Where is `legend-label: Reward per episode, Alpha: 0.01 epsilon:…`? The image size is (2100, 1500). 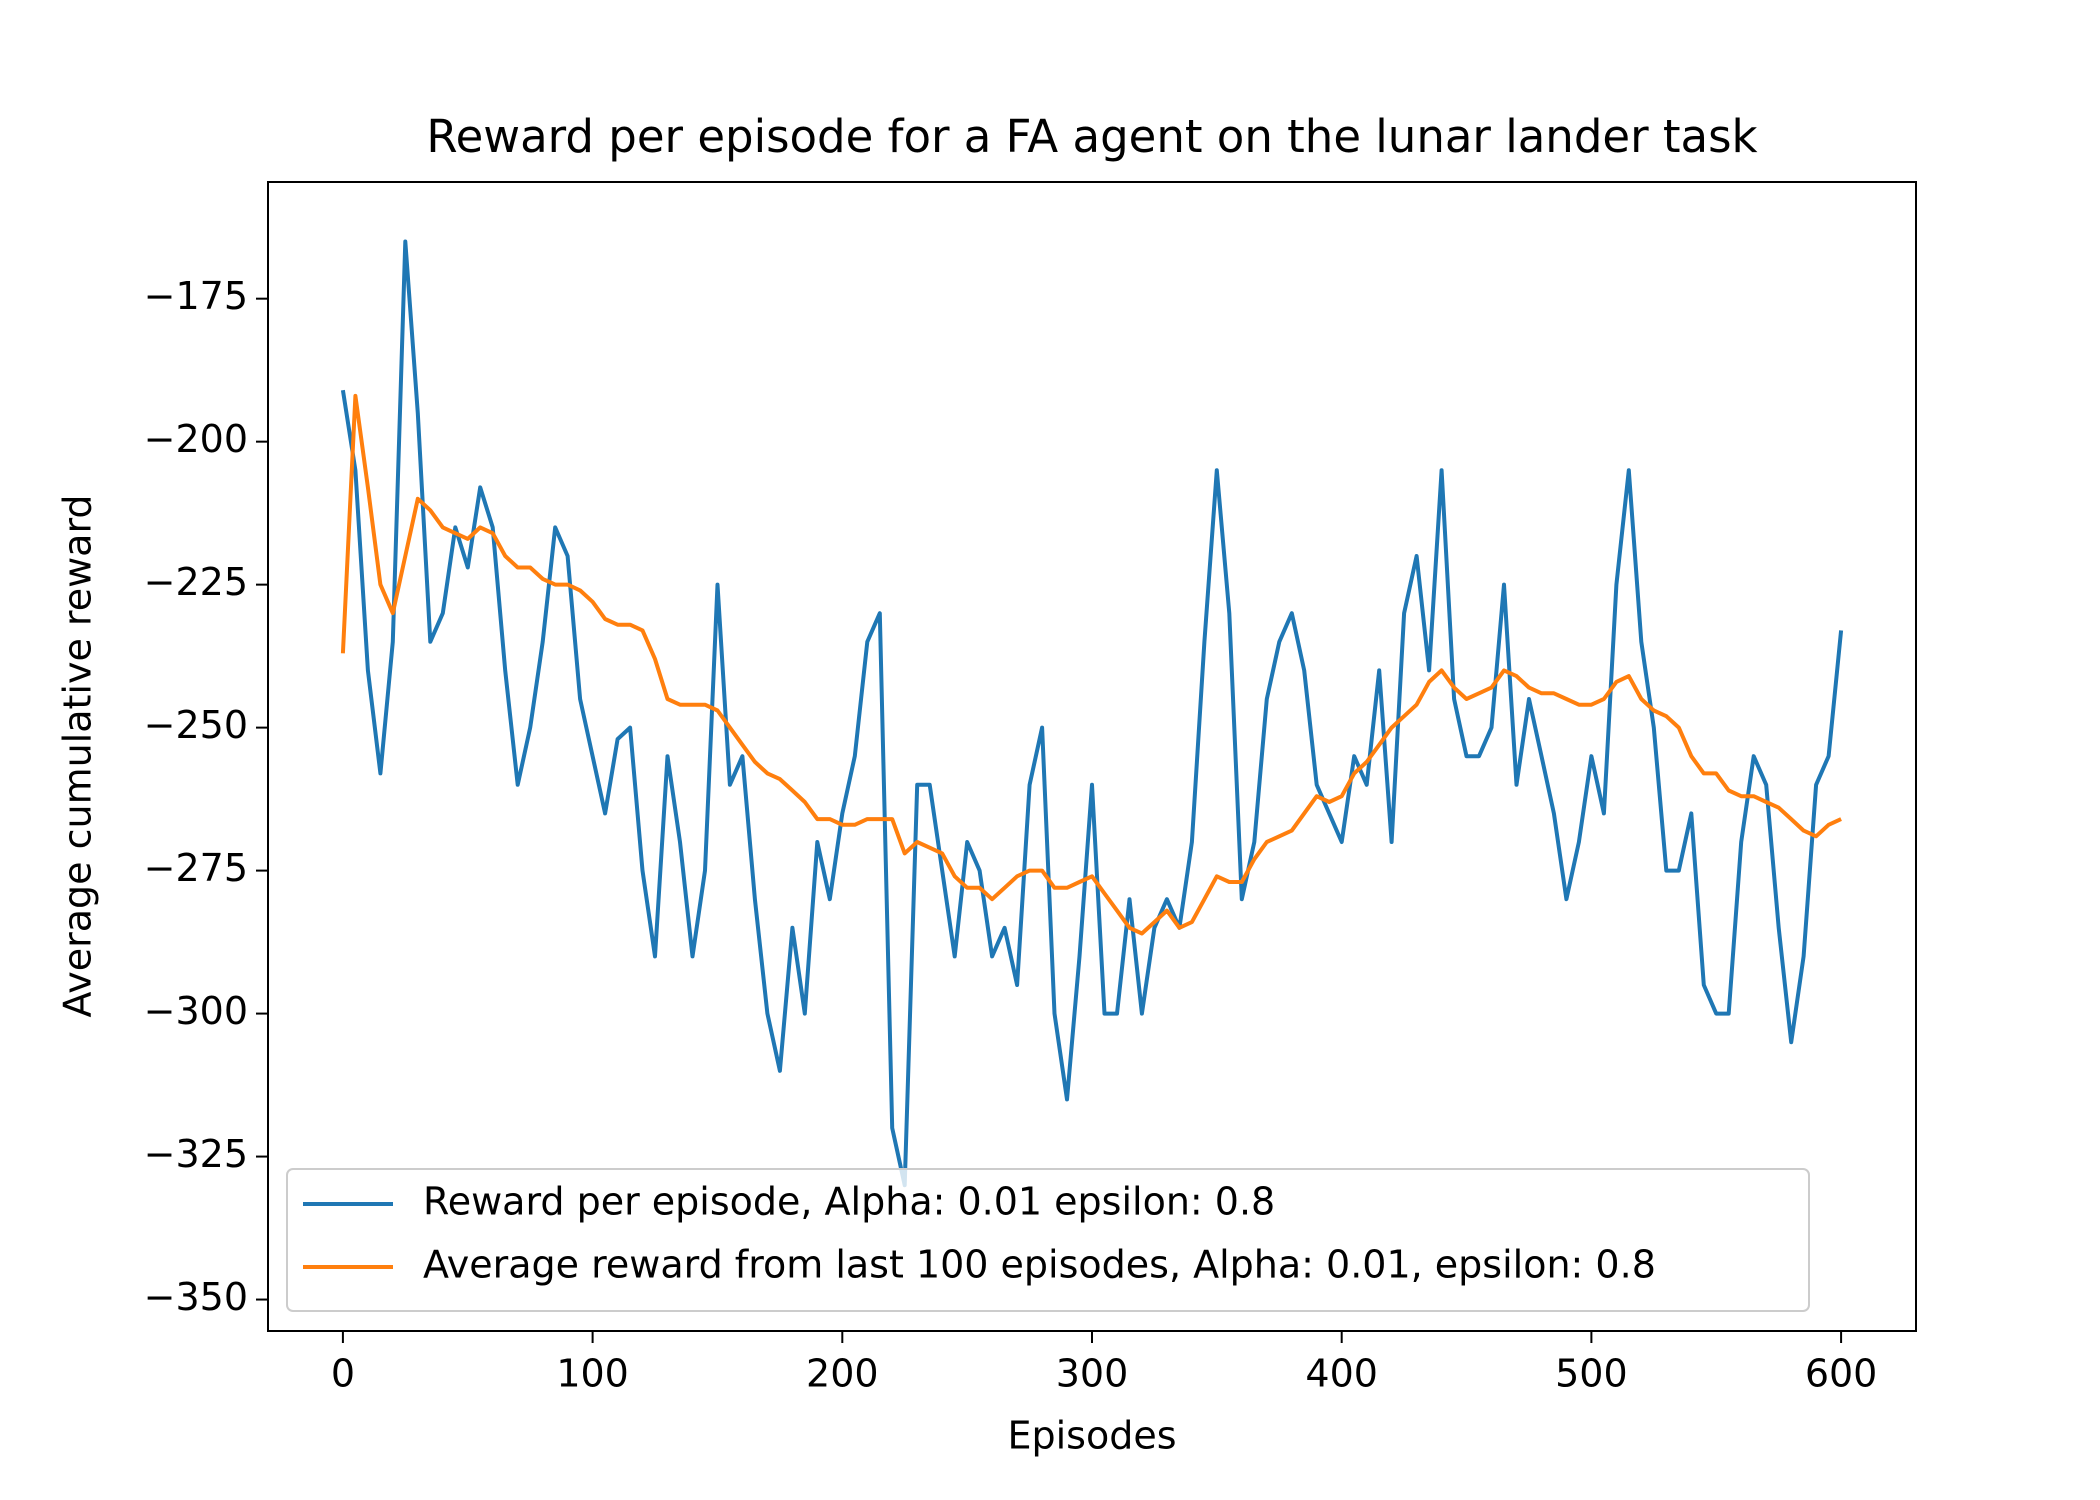
legend-label: Reward per episode, Alpha: 0.01 epsilon:… is located at coordinates (849, 1202).